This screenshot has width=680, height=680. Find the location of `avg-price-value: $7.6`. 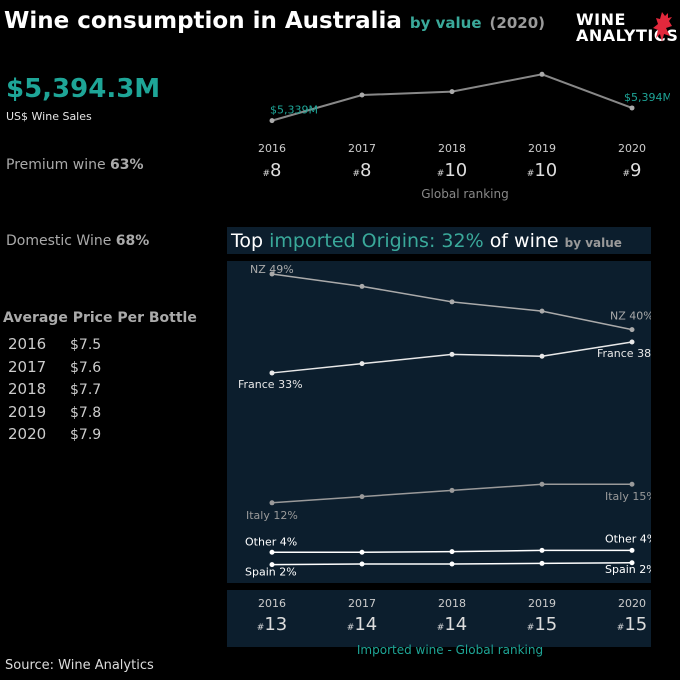

avg-price-value: $7.6 is located at coordinates (86, 367).